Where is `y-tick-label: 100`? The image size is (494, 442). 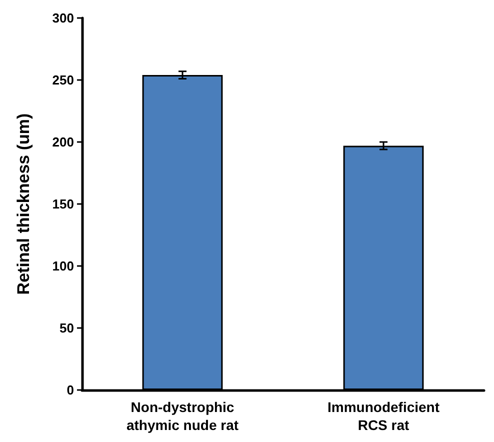 y-tick-label: 100 is located at coordinates (63, 266).